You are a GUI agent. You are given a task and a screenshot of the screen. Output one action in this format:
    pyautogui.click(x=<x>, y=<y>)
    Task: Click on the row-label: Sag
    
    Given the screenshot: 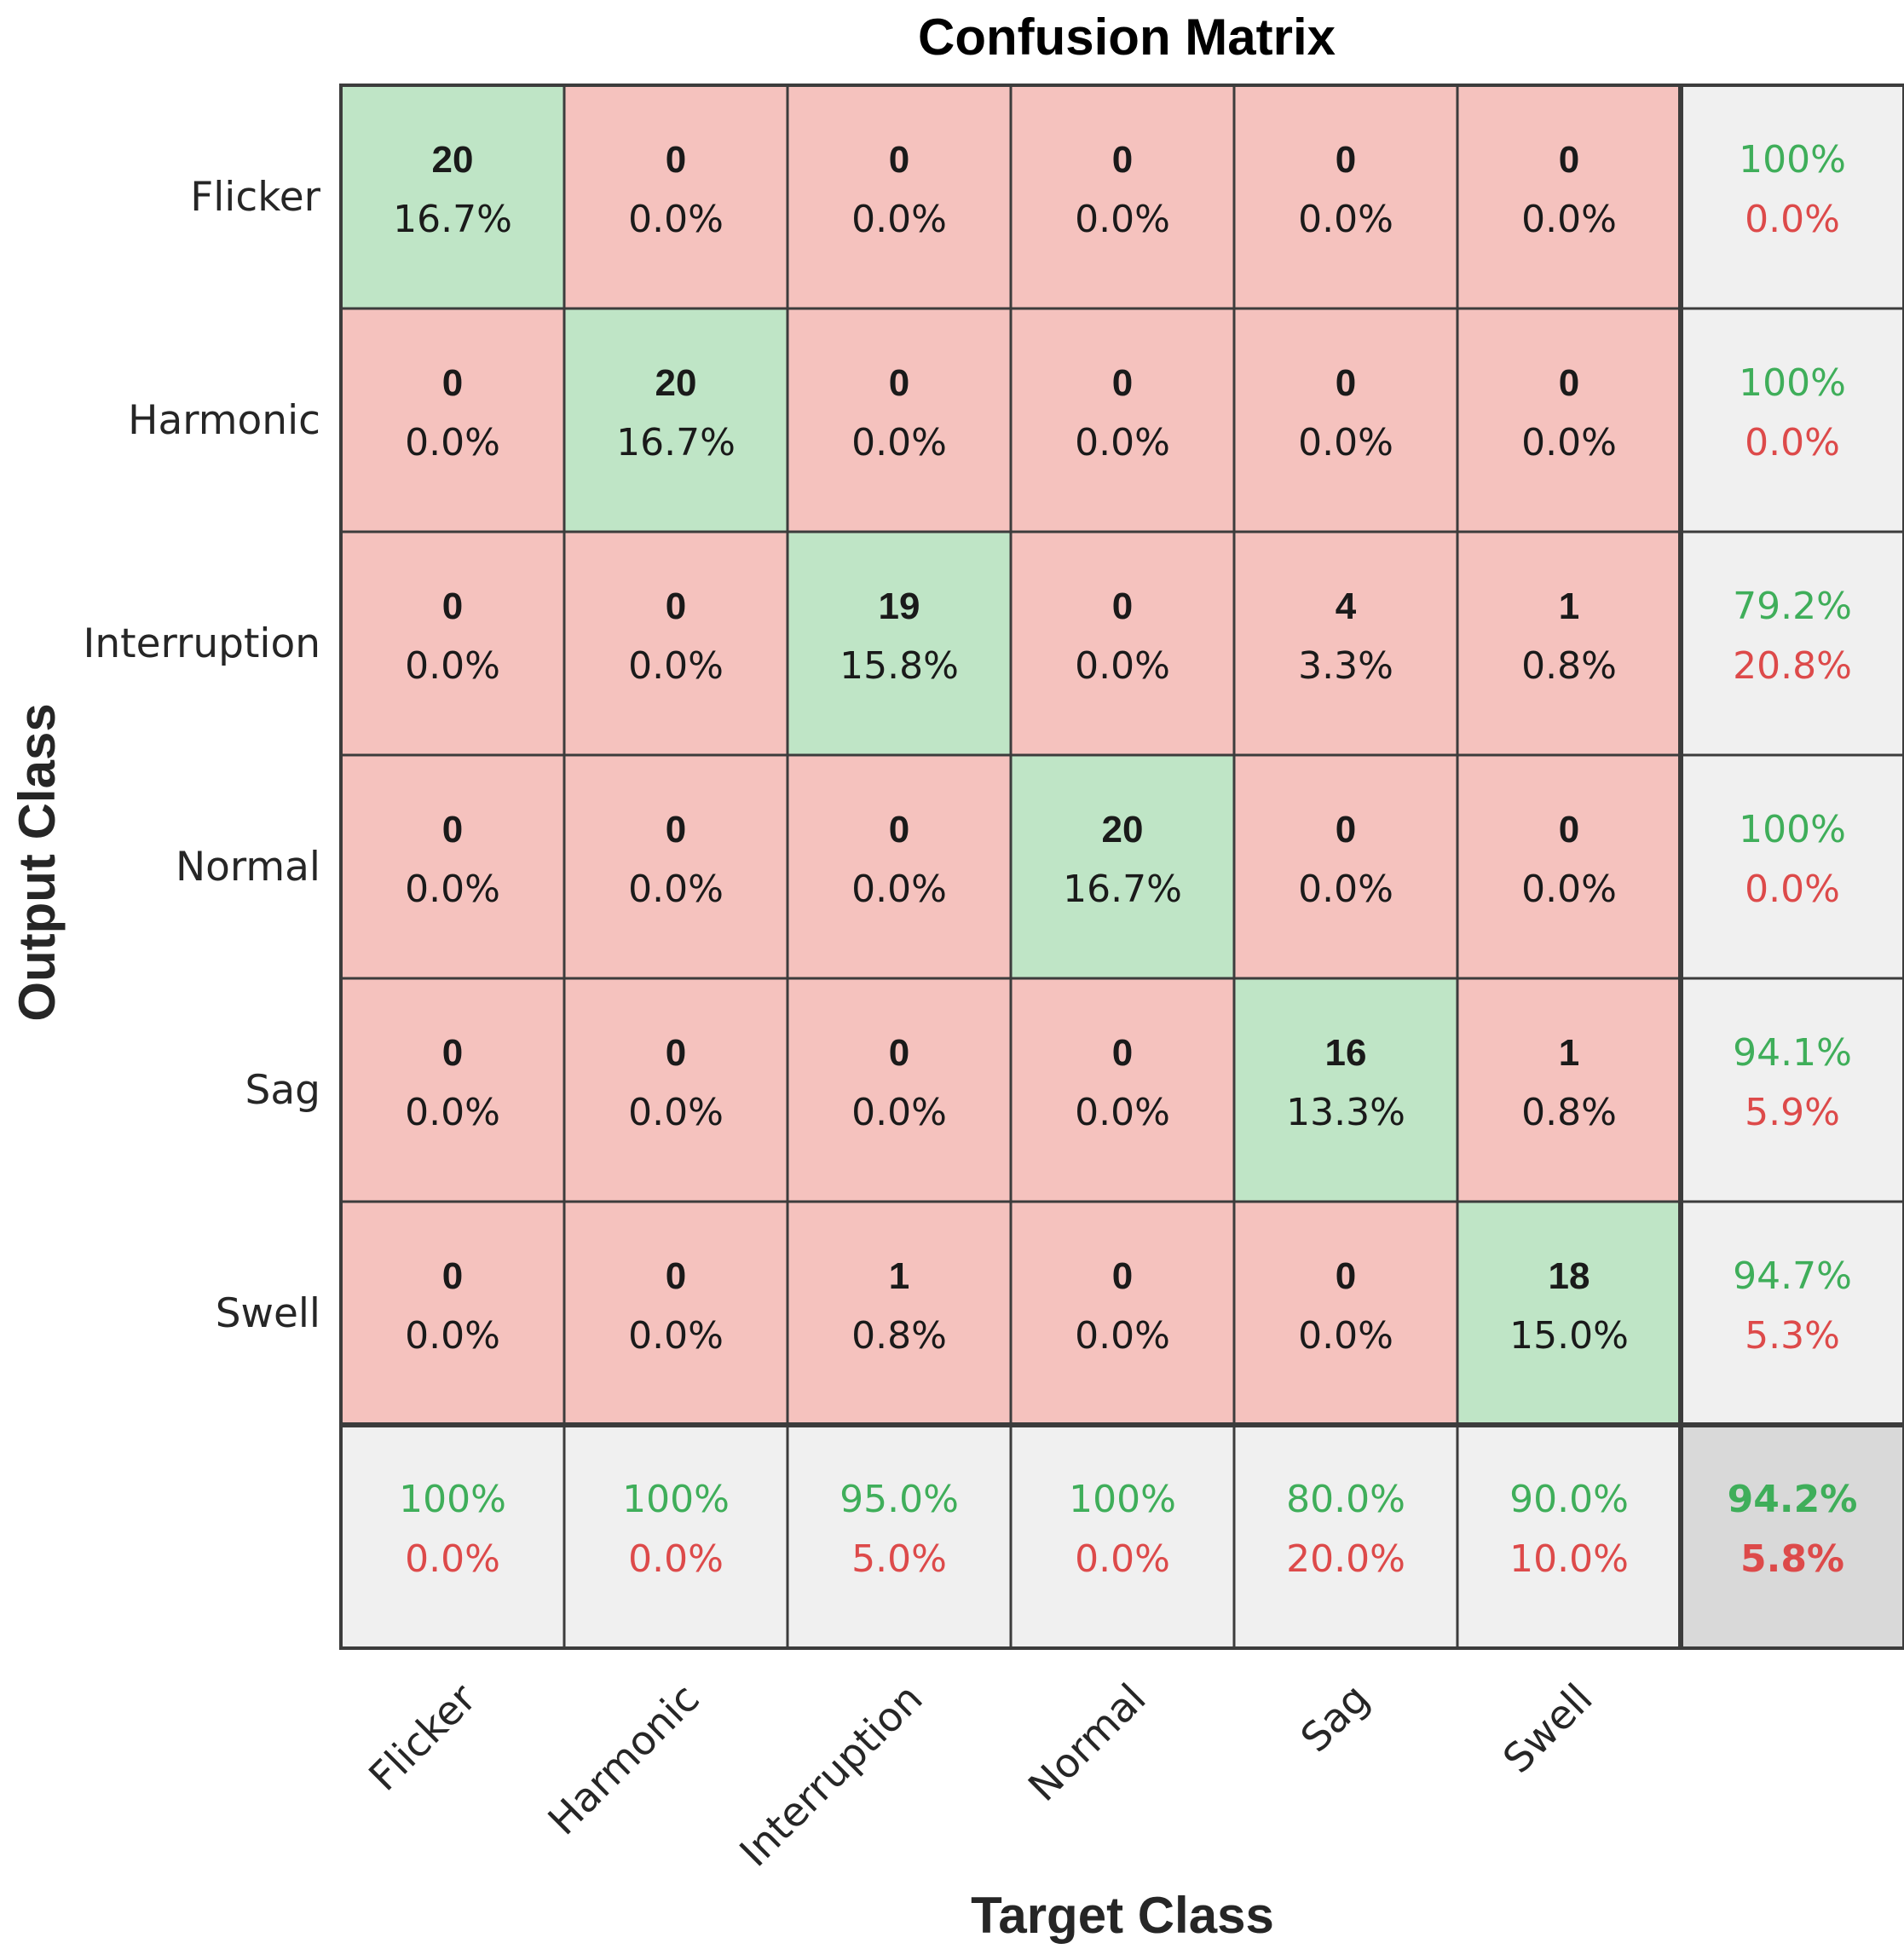 What is the action you would take?
    pyautogui.click(x=282, y=1090)
    